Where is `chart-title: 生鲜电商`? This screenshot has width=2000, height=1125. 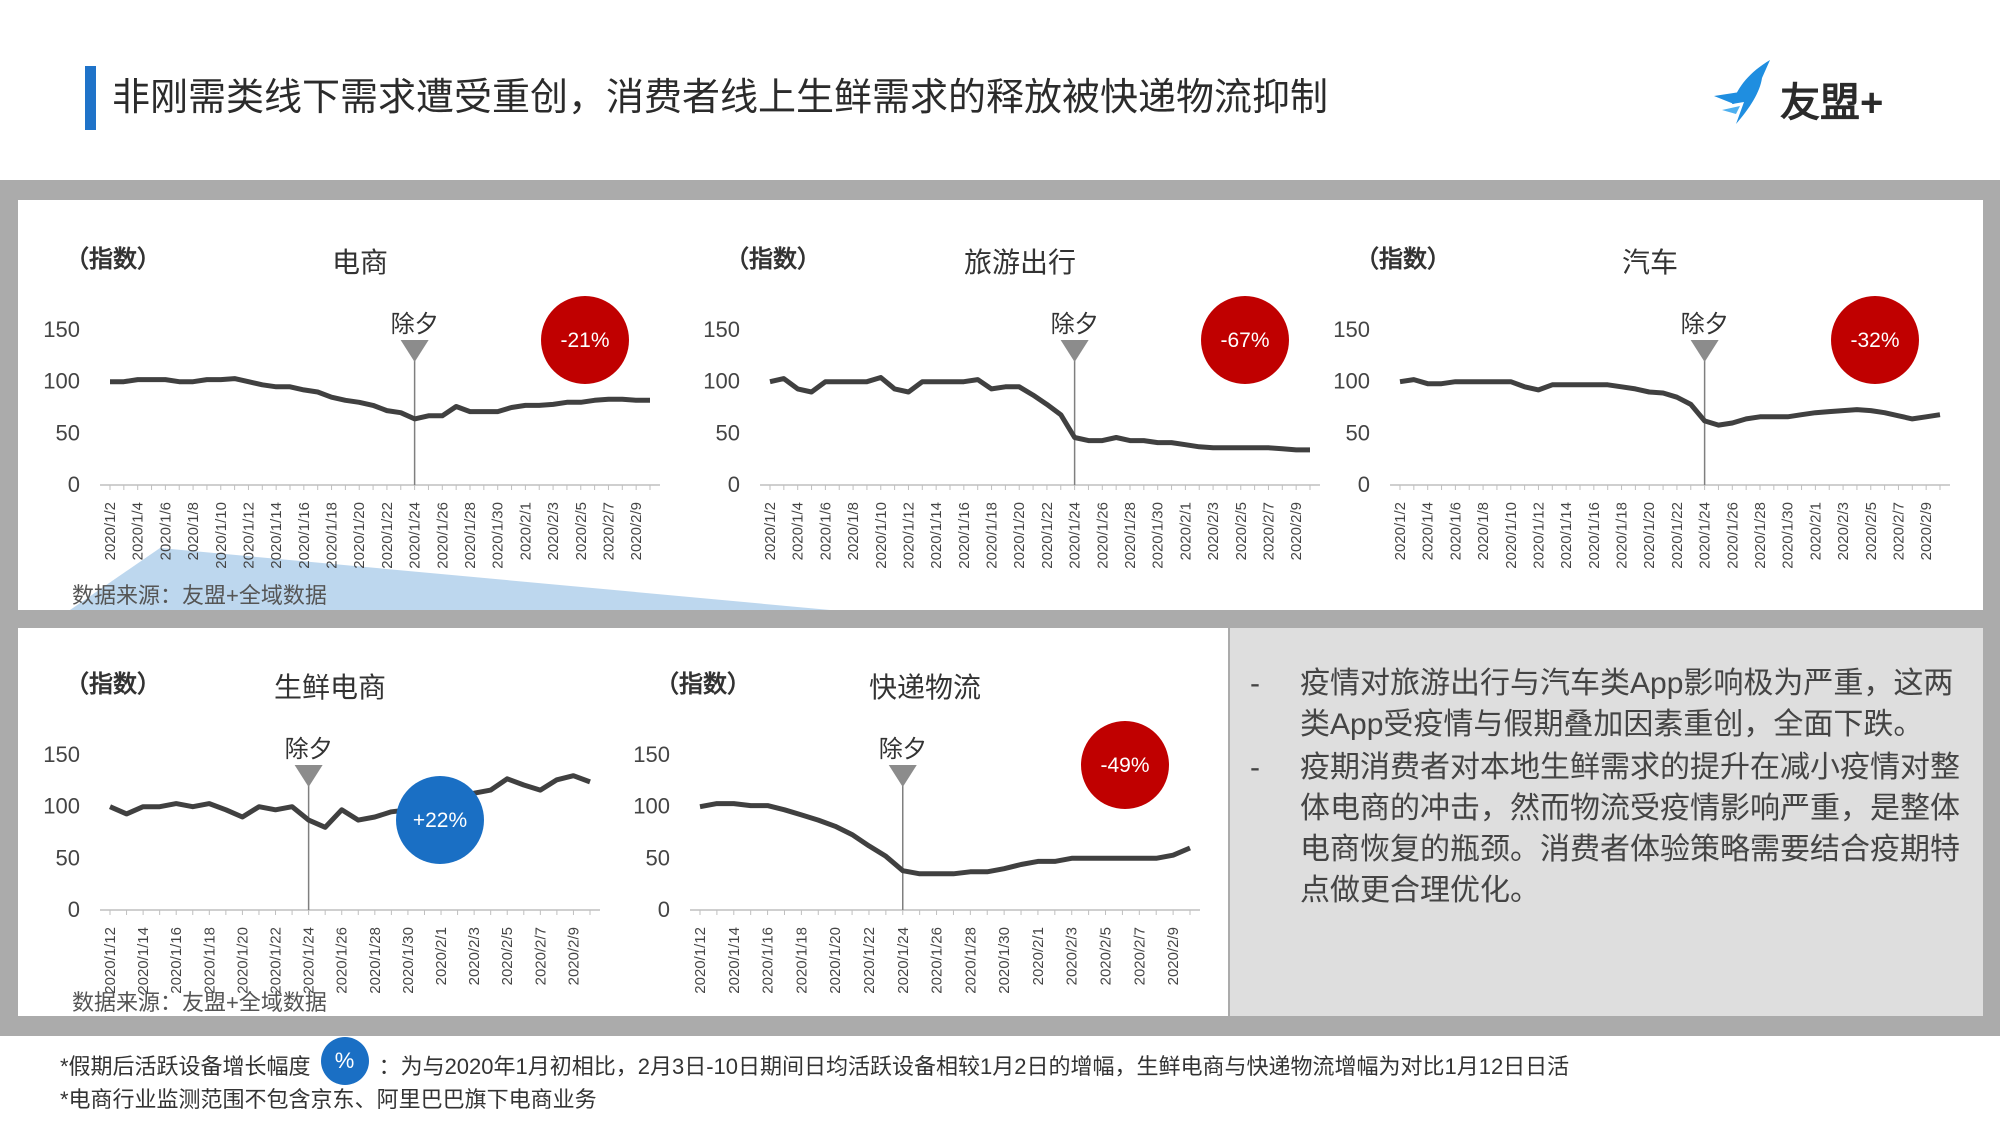
chart-title: 生鲜电商 is located at coordinates (330, 687).